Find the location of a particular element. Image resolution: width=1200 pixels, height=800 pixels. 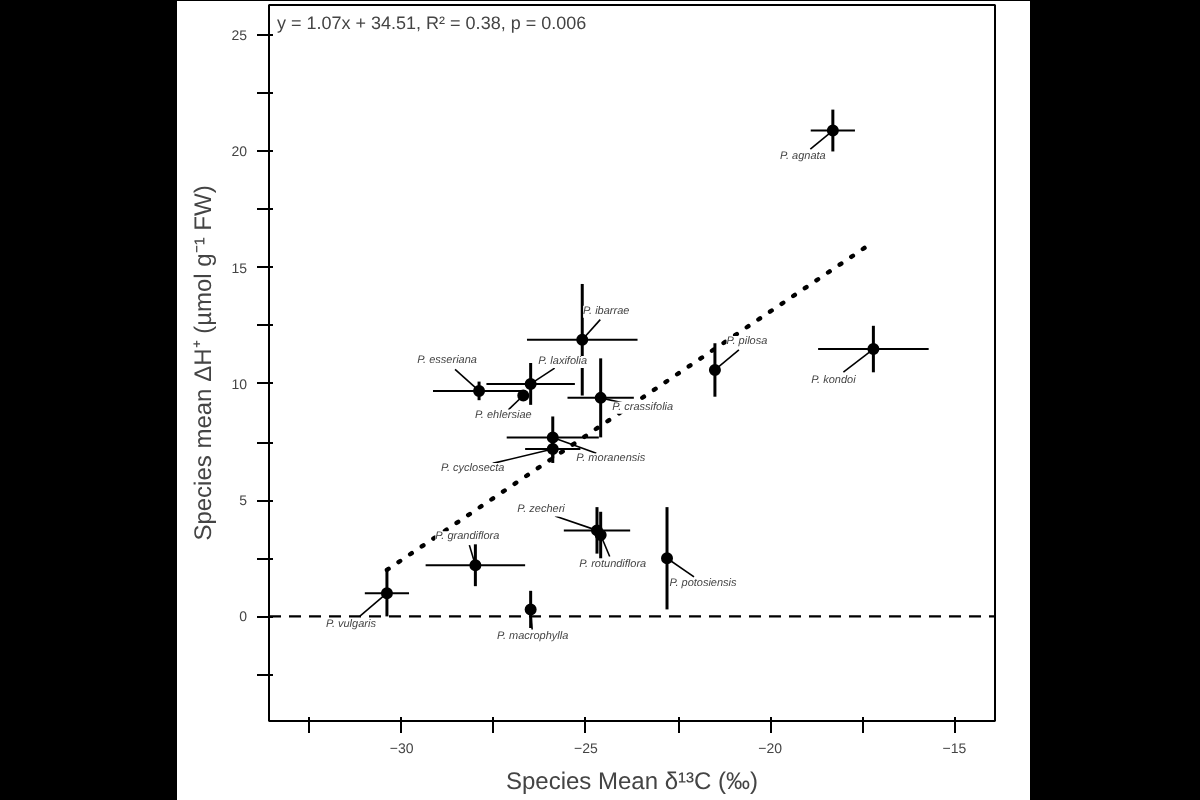

annotation: y = 1.07x + 34.51, R² = 0.38, p = 0.006 is located at coordinates (432, 23).